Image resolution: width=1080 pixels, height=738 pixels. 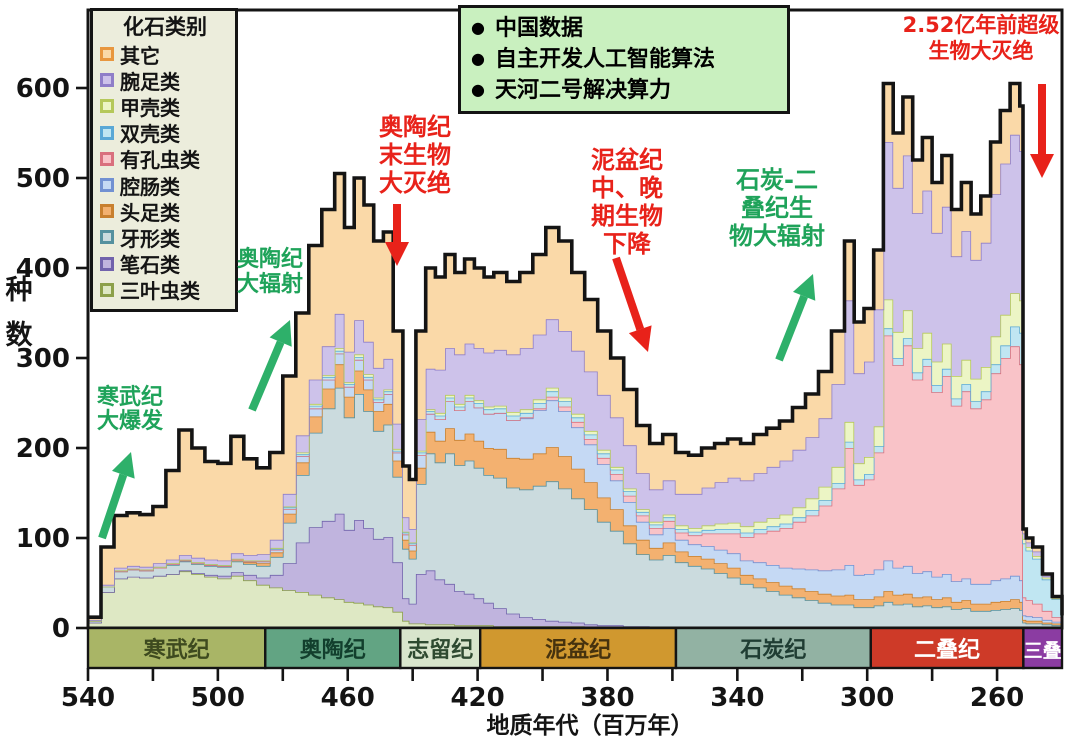 I want to click on legend-item-conodonts: 牙形类, so click(x=165, y=237).